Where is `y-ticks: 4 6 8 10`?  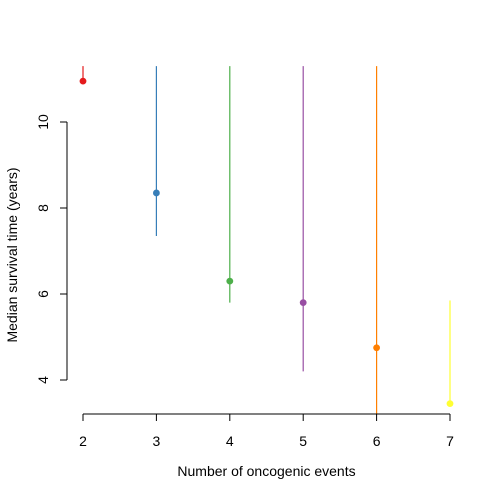 y-ticks: 4 6 8 10 is located at coordinates (51, 249).